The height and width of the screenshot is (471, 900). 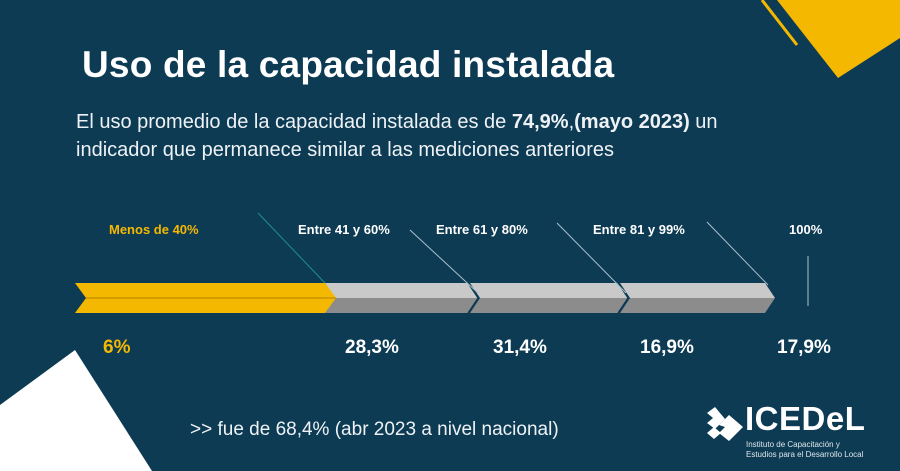 I want to click on range-value: 16,9%, so click(x=667, y=347).